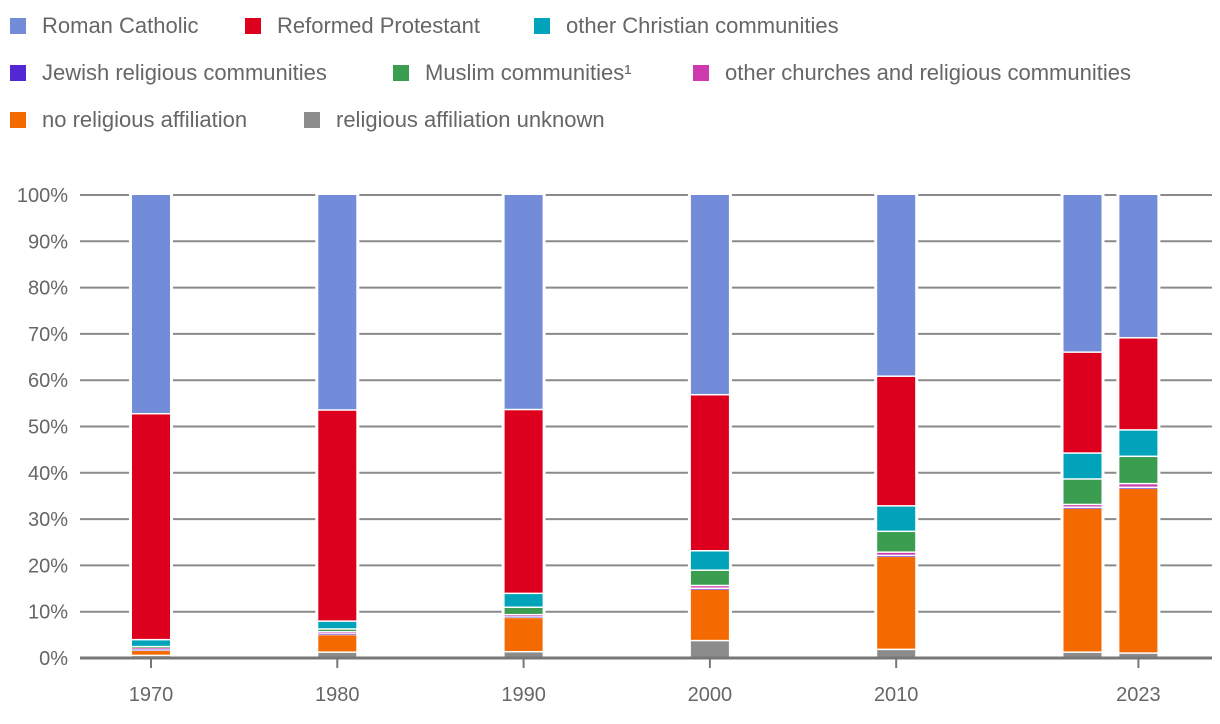 This screenshot has height=724, width=1220. What do you see at coordinates (1138, 695) in the screenshot?
I see `x-tick-label: 2023` at bounding box center [1138, 695].